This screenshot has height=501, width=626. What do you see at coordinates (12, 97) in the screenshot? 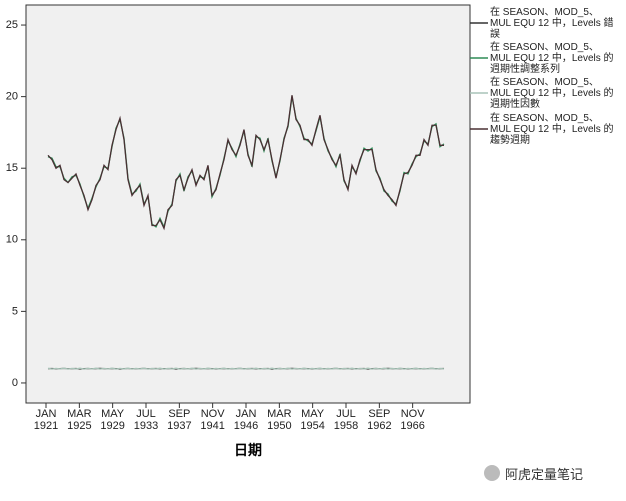
I see `y-tick-label: 20` at bounding box center [12, 97].